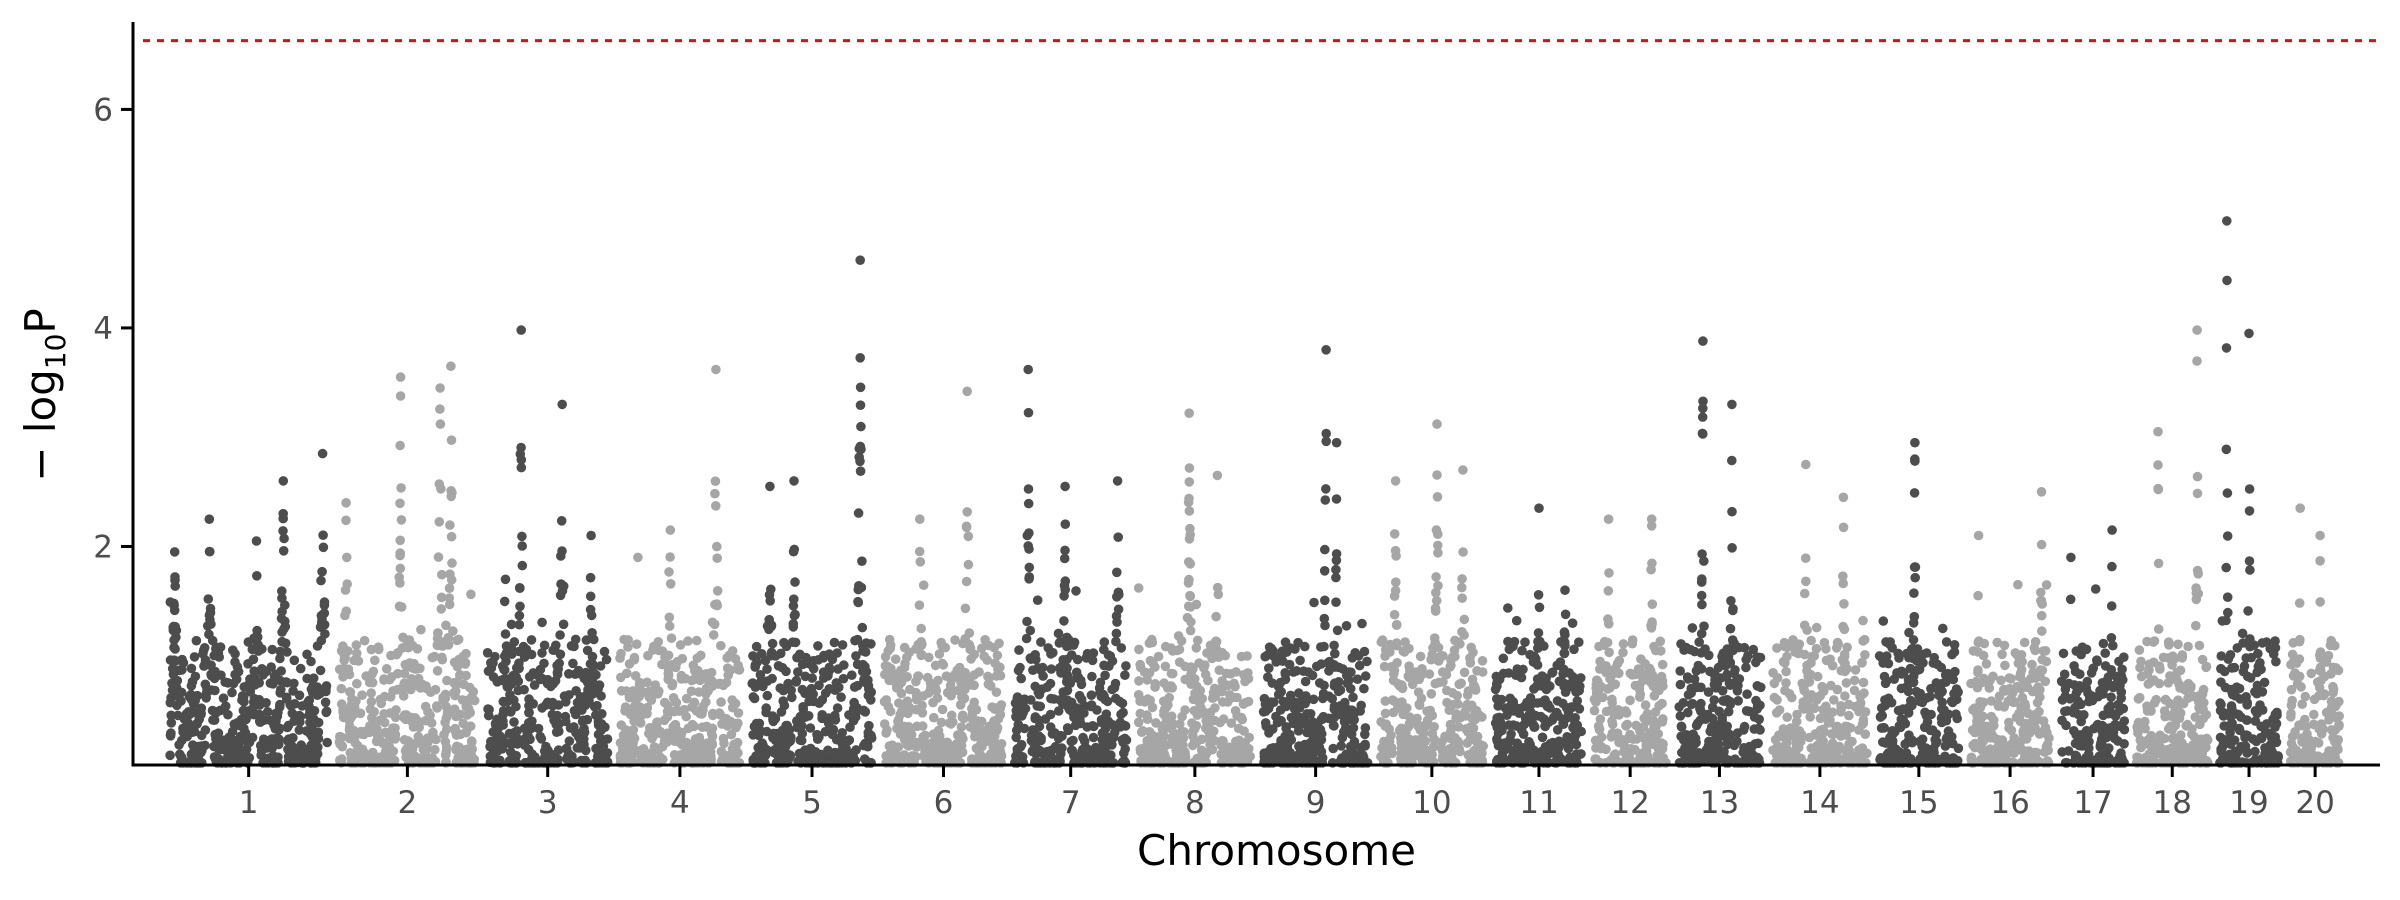  What do you see at coordinates (680, 566) in the screenshot?
I see `chromosome-4-points` at bounding box center [680, 566].